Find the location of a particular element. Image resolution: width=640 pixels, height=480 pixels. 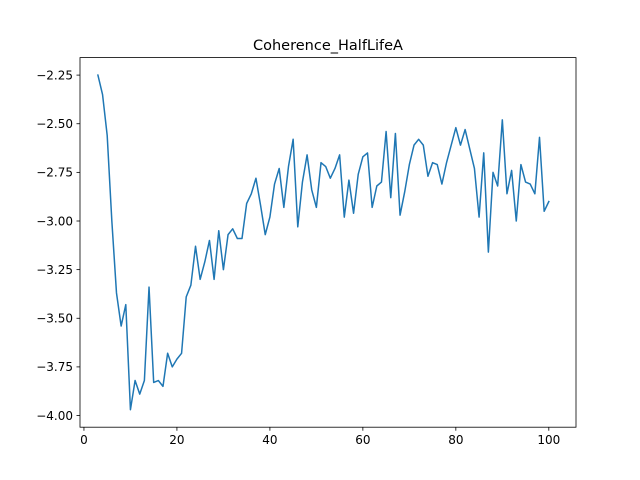

x-tick-label: 20 is located at coordinates (176, 440).